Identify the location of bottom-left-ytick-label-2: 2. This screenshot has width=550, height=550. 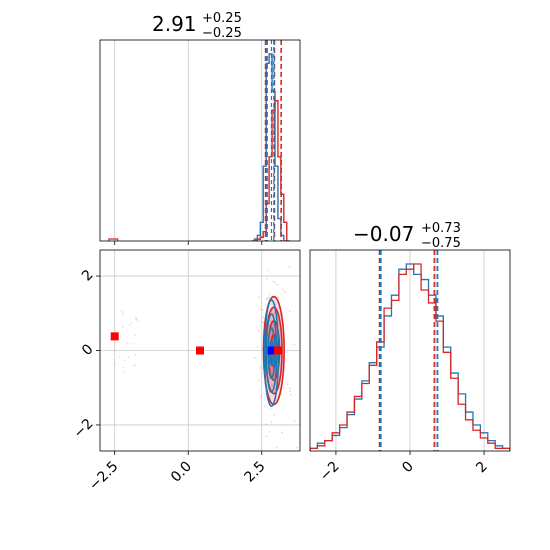
(88, 276).